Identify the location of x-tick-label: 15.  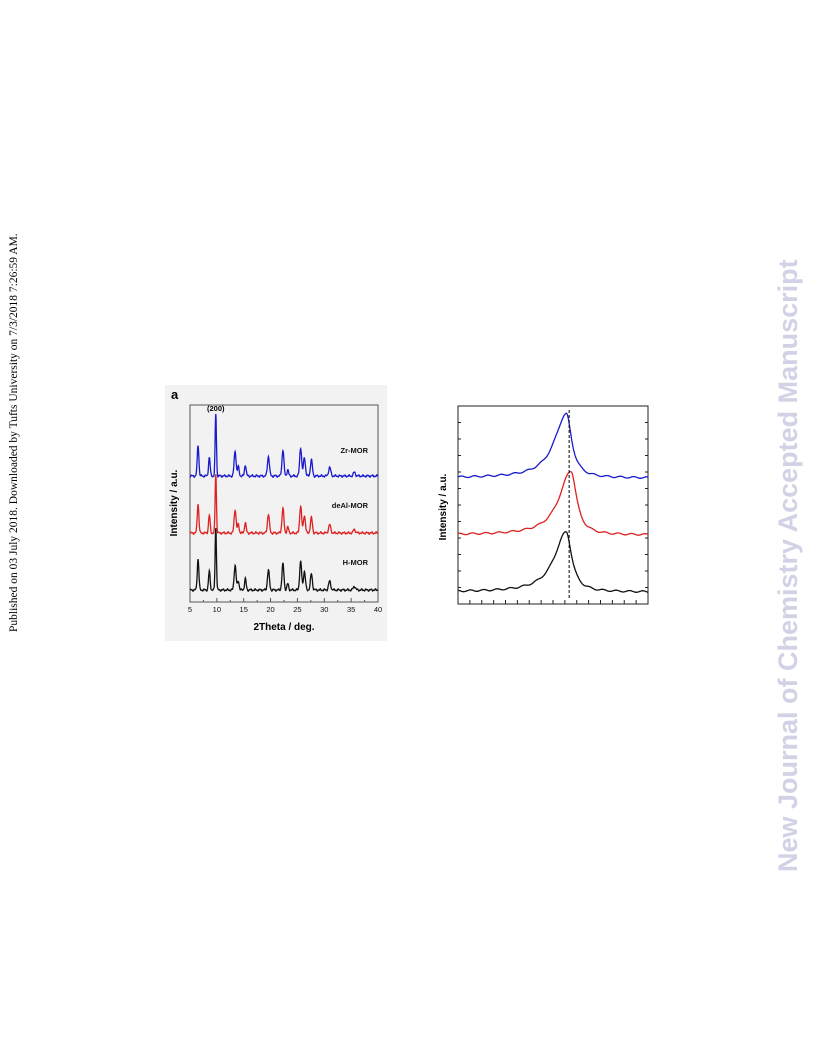
(244, 609).